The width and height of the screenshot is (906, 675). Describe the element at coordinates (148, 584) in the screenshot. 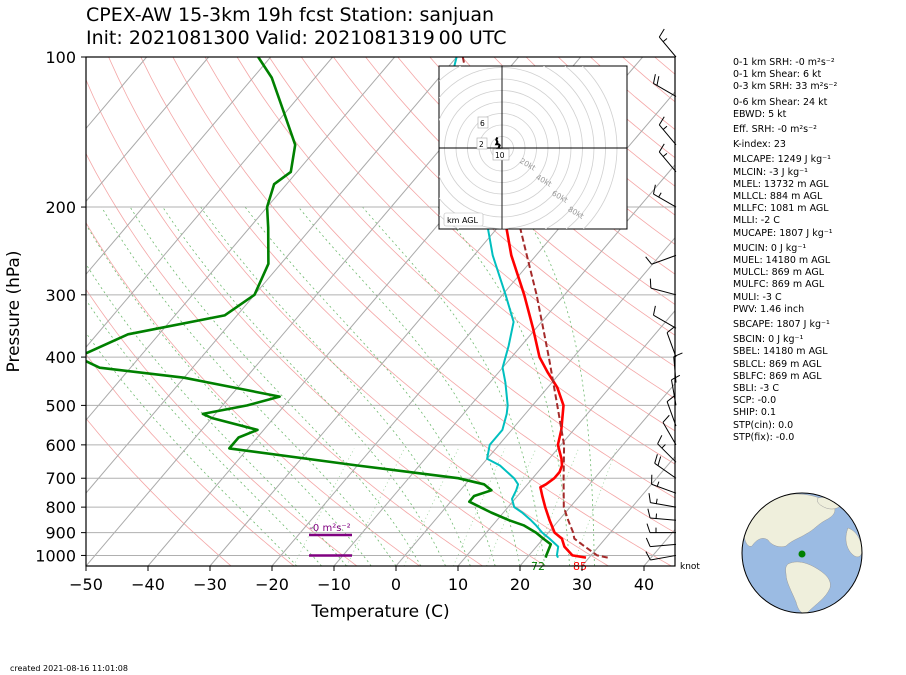

I see `x-tick-label: −40` at that location.